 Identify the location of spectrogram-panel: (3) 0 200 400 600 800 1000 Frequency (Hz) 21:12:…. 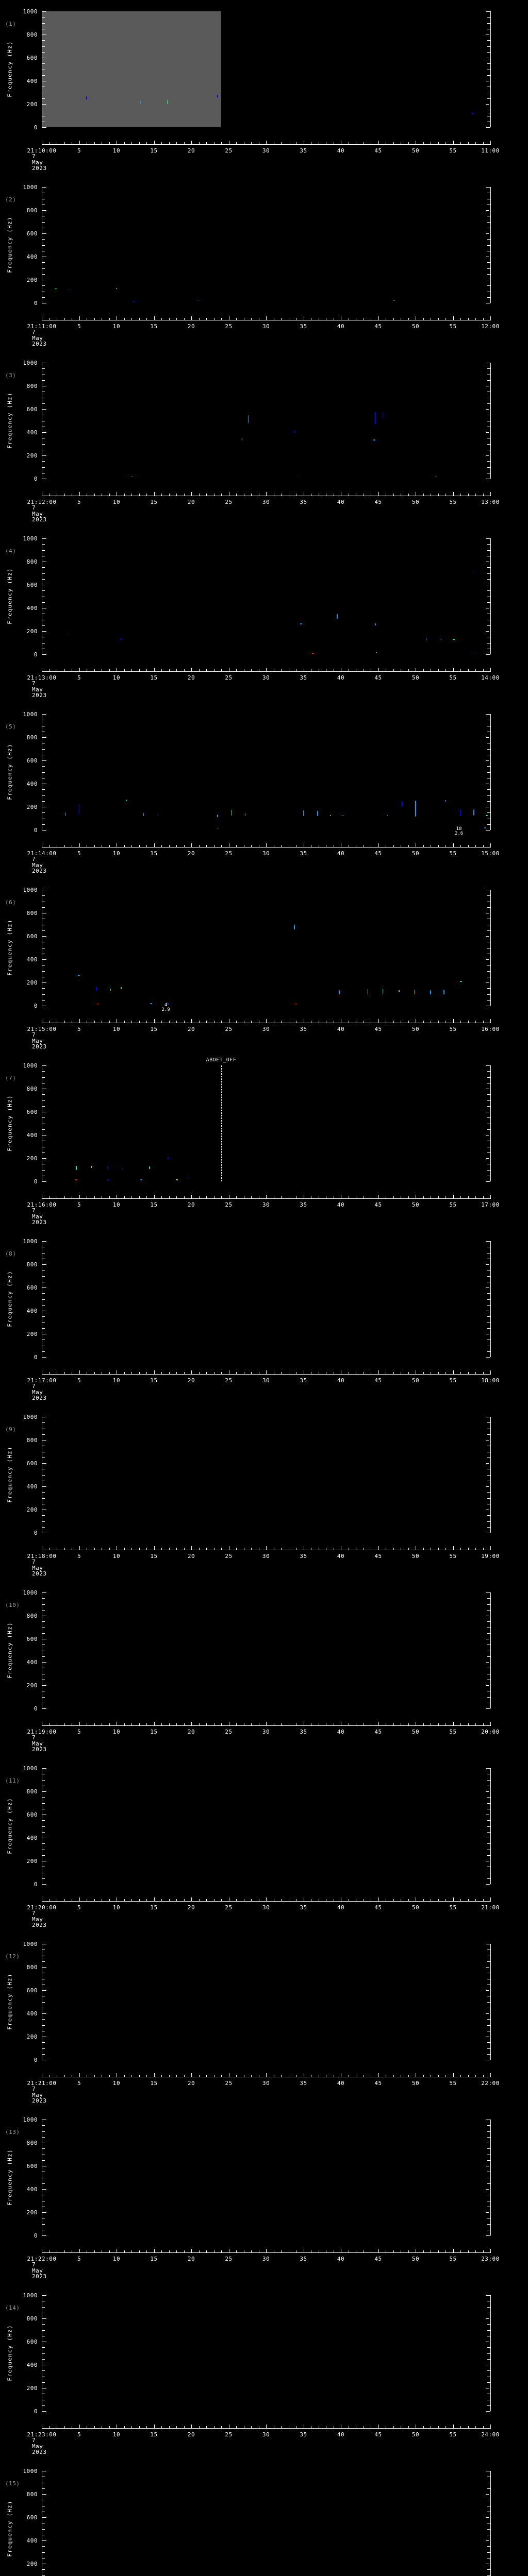
(264, 439).